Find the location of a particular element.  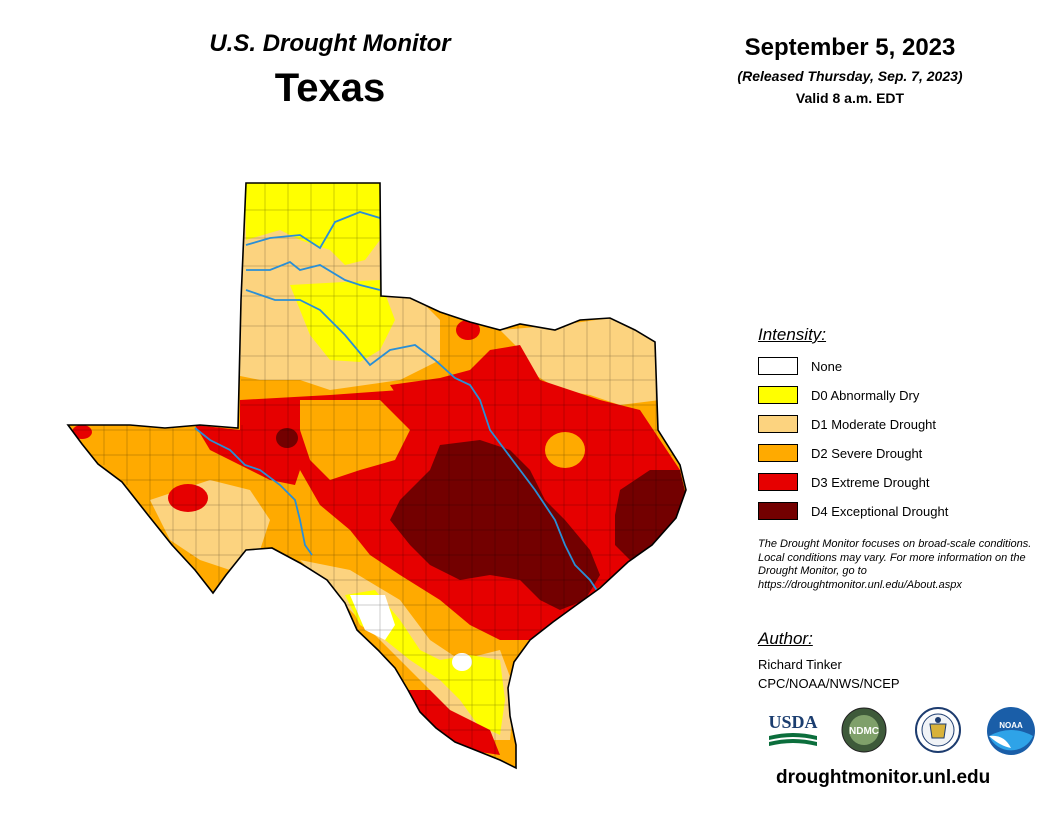

d1-region-northeast is located at coordinates (580, 361).